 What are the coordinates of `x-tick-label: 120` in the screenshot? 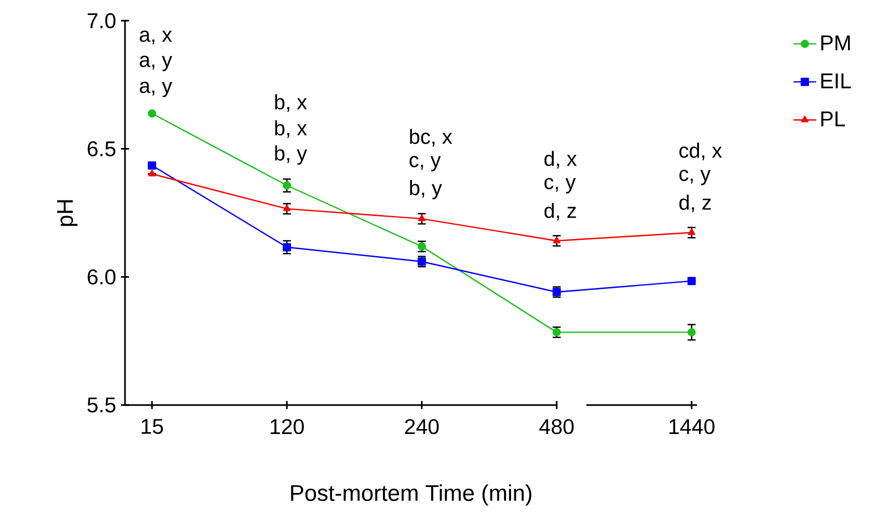 It's located at (287, 426).